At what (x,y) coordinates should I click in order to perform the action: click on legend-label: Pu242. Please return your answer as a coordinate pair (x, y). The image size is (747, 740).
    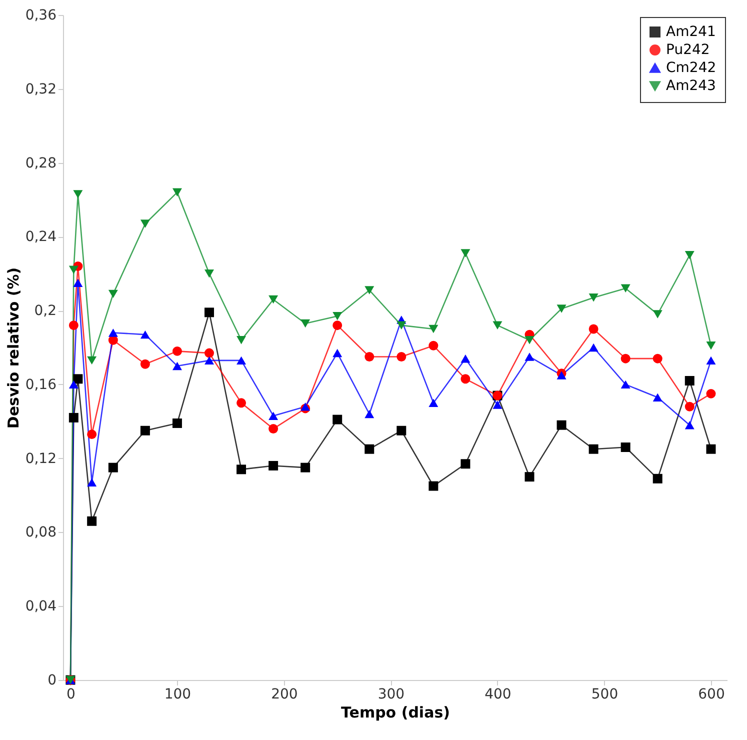
    Looking at the image, I should click on (688, 50).